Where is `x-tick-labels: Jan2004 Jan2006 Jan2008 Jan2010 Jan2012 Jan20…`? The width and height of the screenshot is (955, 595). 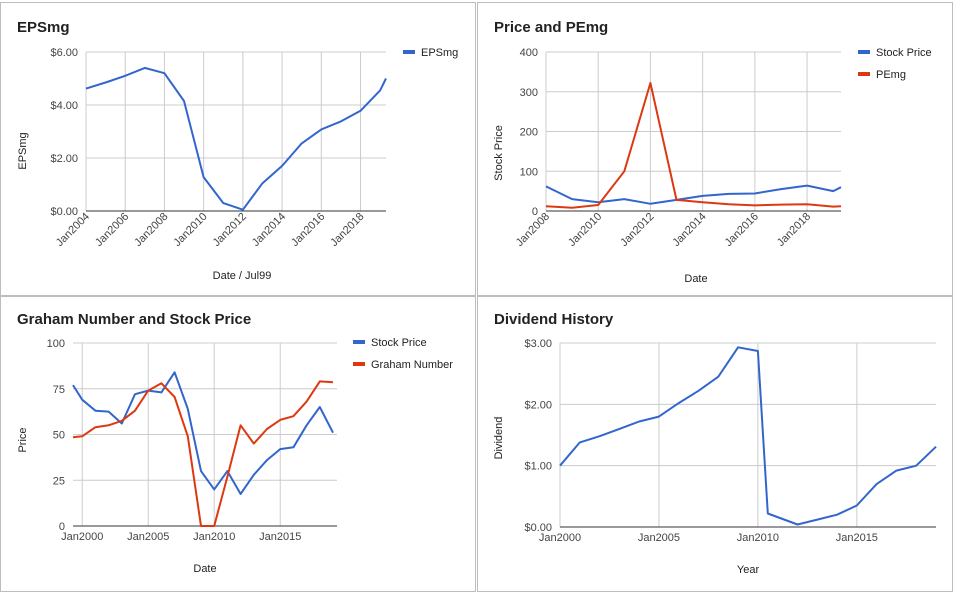 x-tick-labels: Jan2004 Jan2006 Jan2008 Jan2010 Jan2012 Jan20… is located at coordinates (210, 230).